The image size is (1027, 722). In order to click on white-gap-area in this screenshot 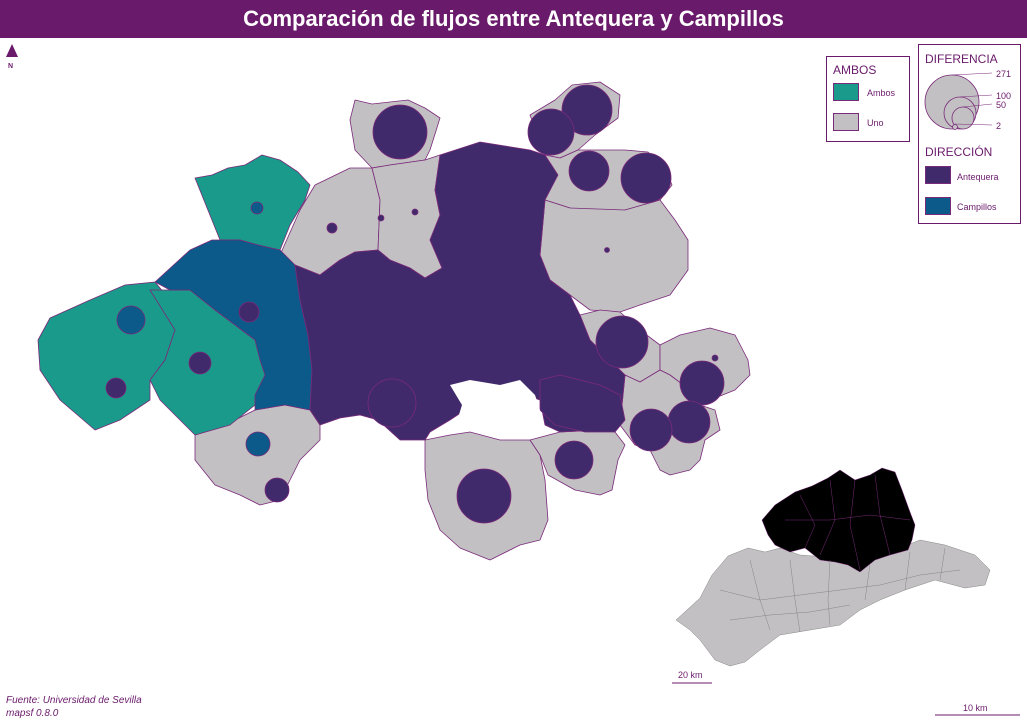, I will do `click(495, 402)`.